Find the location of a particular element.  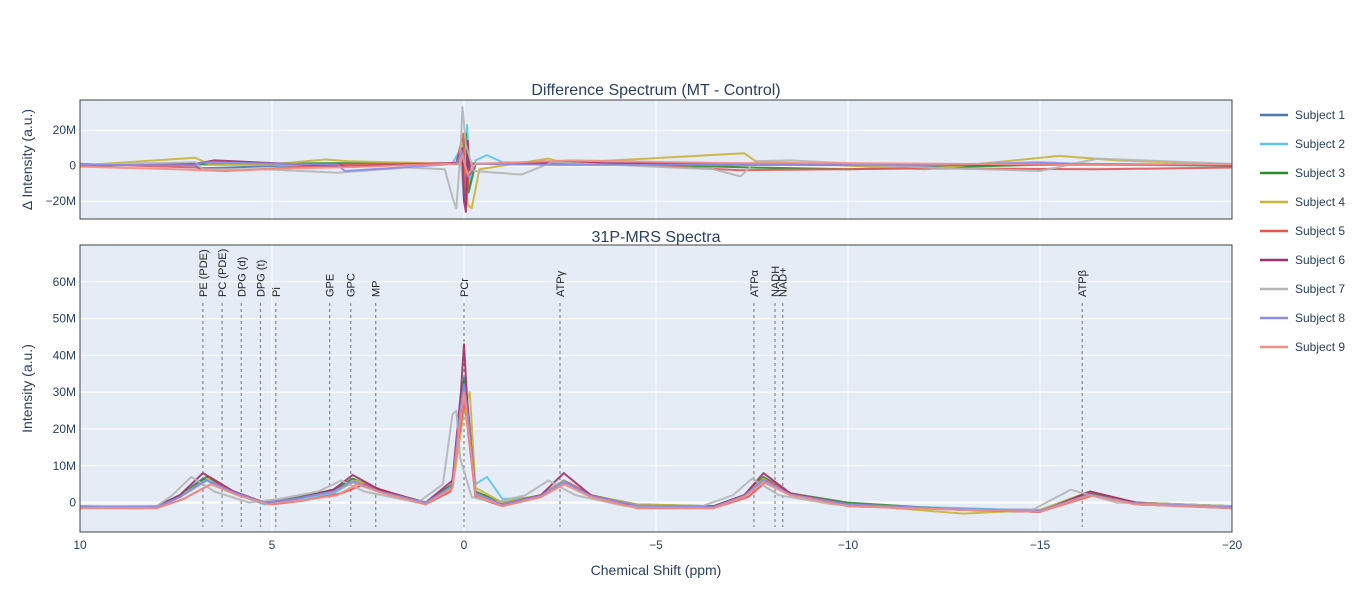

peak-label: GPE is located at coordinates (331, 285).